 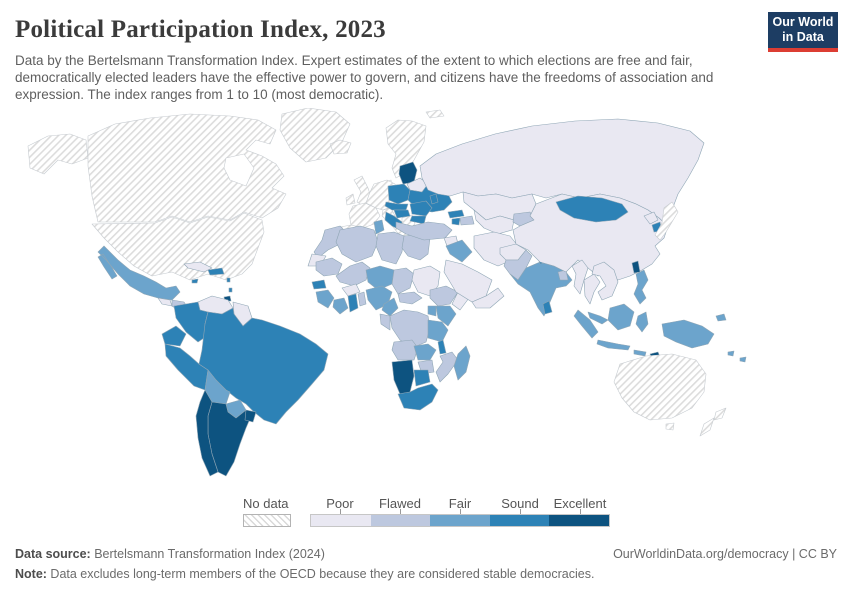 What do you see at coordinates (390, 307) in the screenshot?
I see `region-cameroon` at bounding box center [390, 307].